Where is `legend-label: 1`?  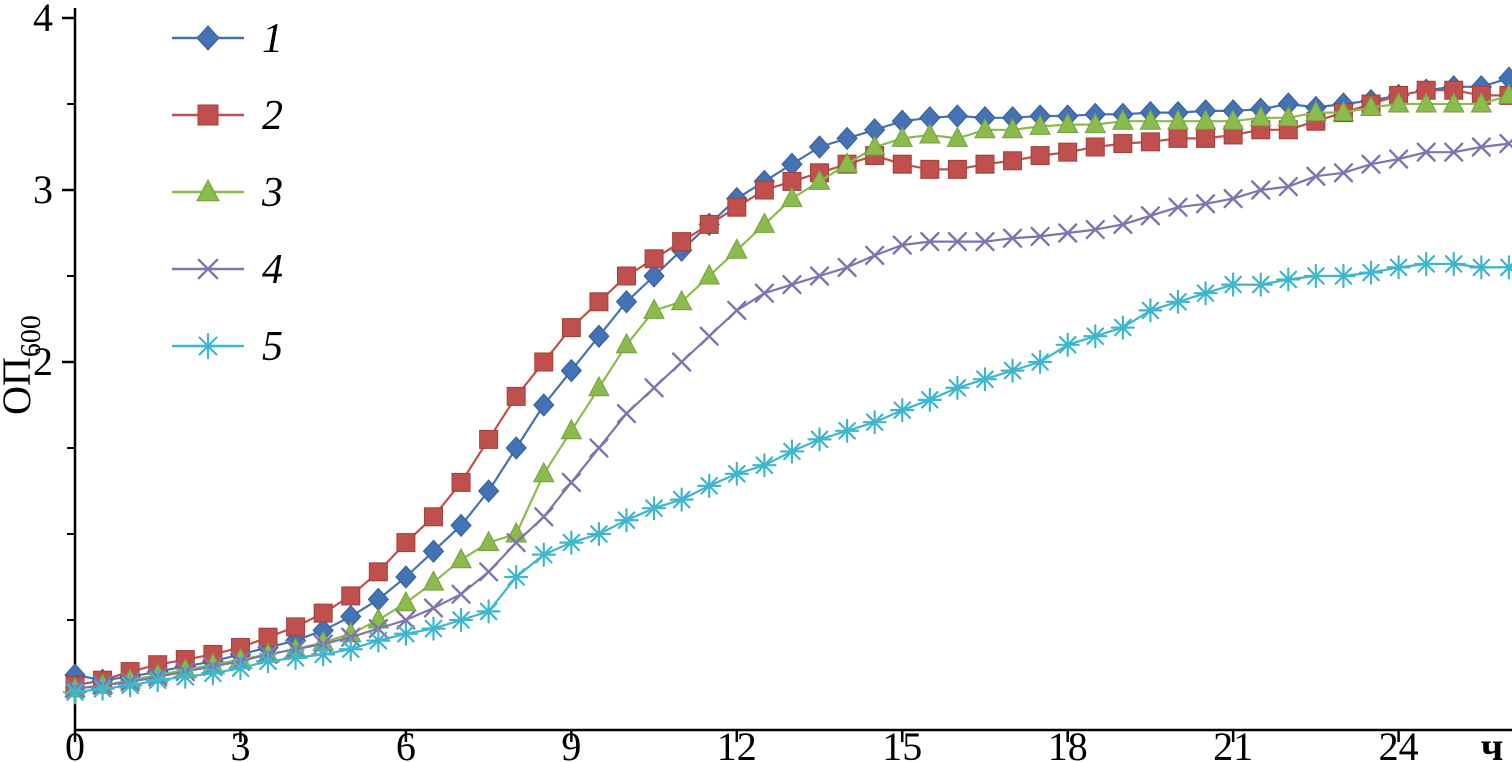 legend-label: 1 is located at coordinates (272, 39).